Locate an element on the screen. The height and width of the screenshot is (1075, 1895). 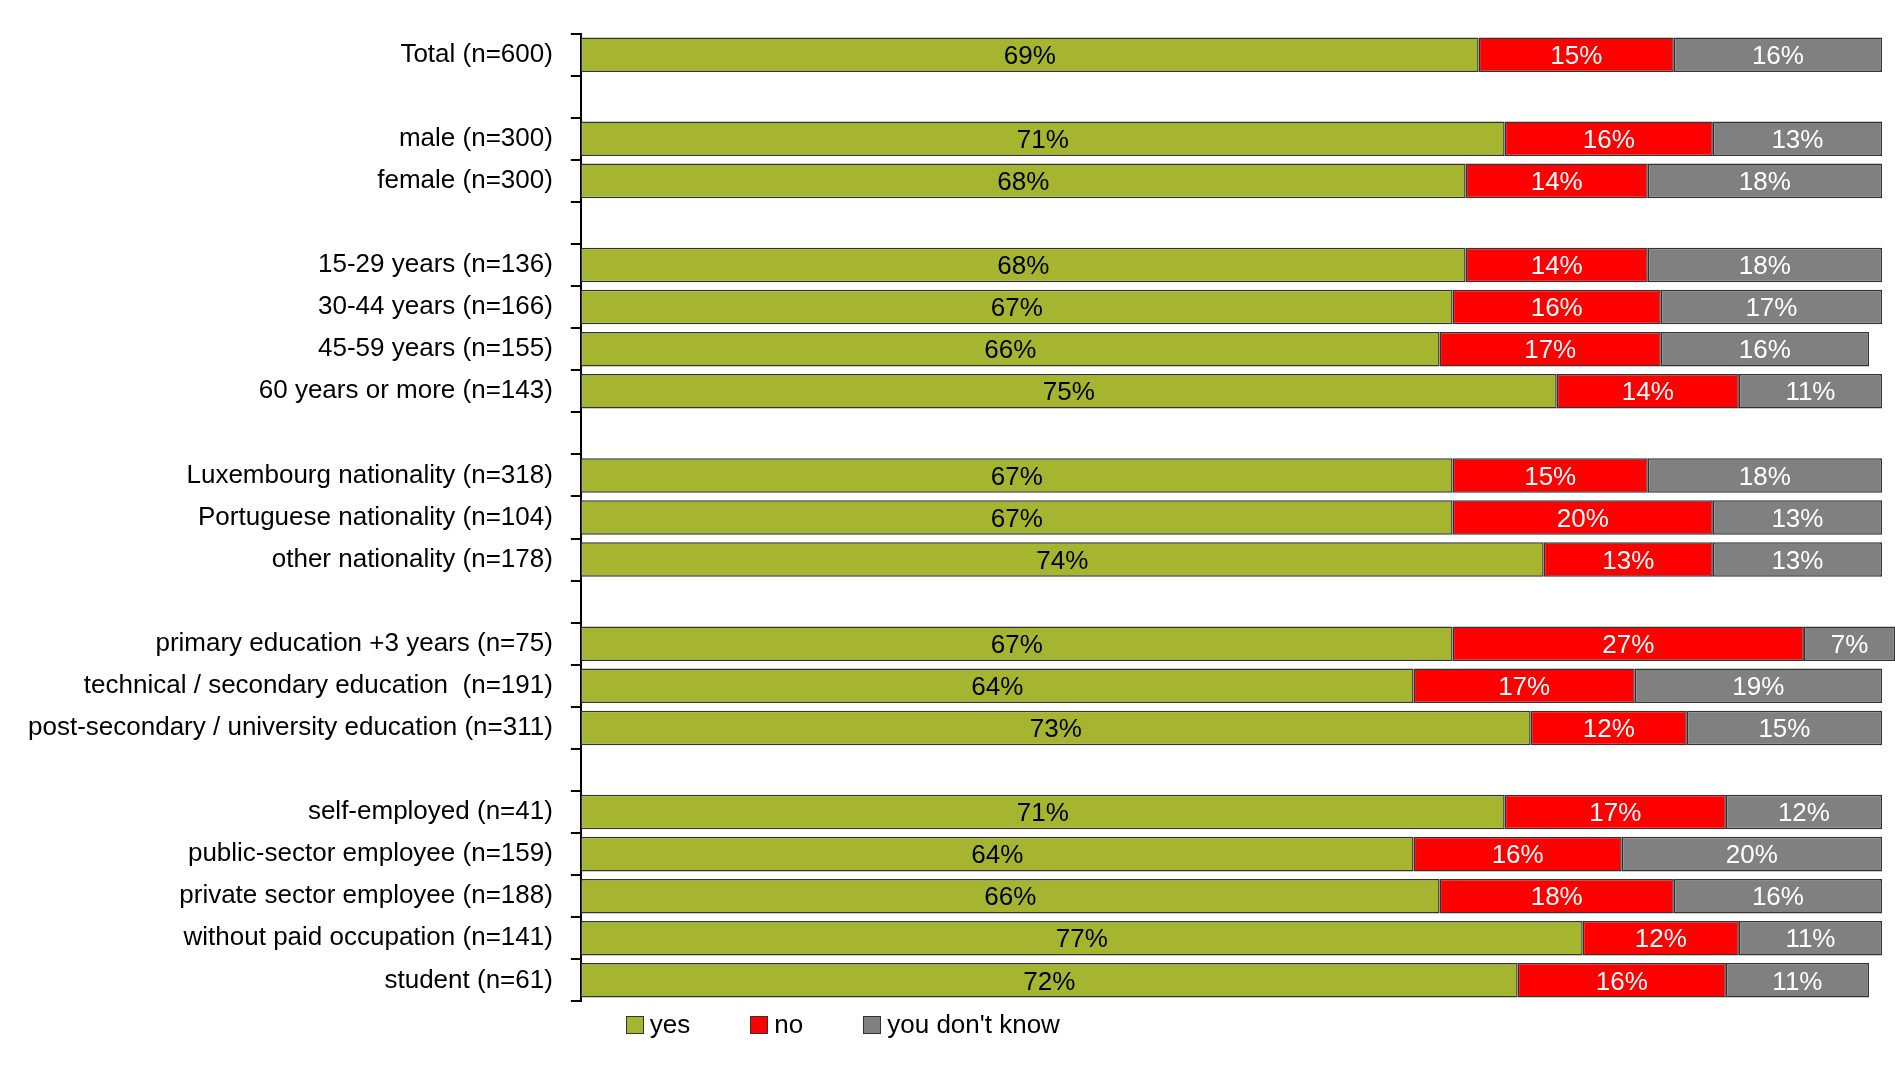
y-tick-label: Portuguese nationality (n=104) is located at coordinates (375, 515).